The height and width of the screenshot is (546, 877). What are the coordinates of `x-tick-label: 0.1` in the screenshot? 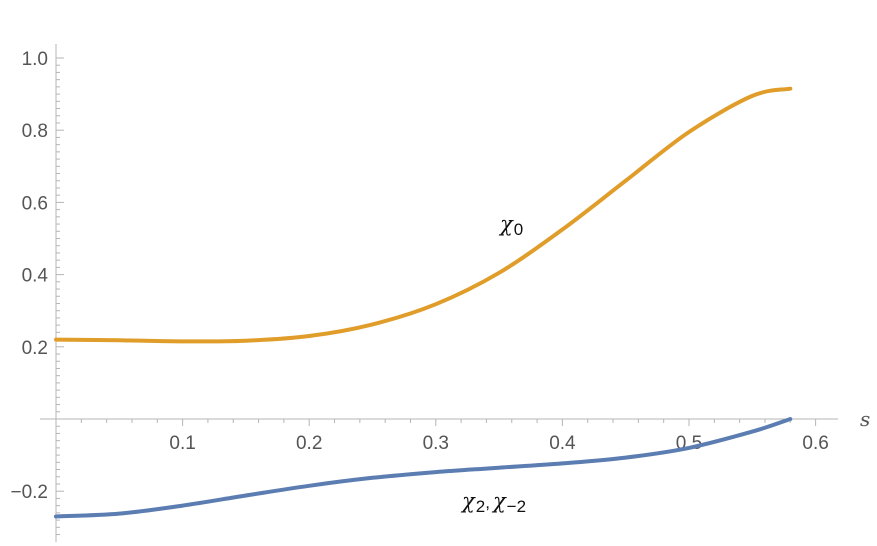 It's located at (182, 443).